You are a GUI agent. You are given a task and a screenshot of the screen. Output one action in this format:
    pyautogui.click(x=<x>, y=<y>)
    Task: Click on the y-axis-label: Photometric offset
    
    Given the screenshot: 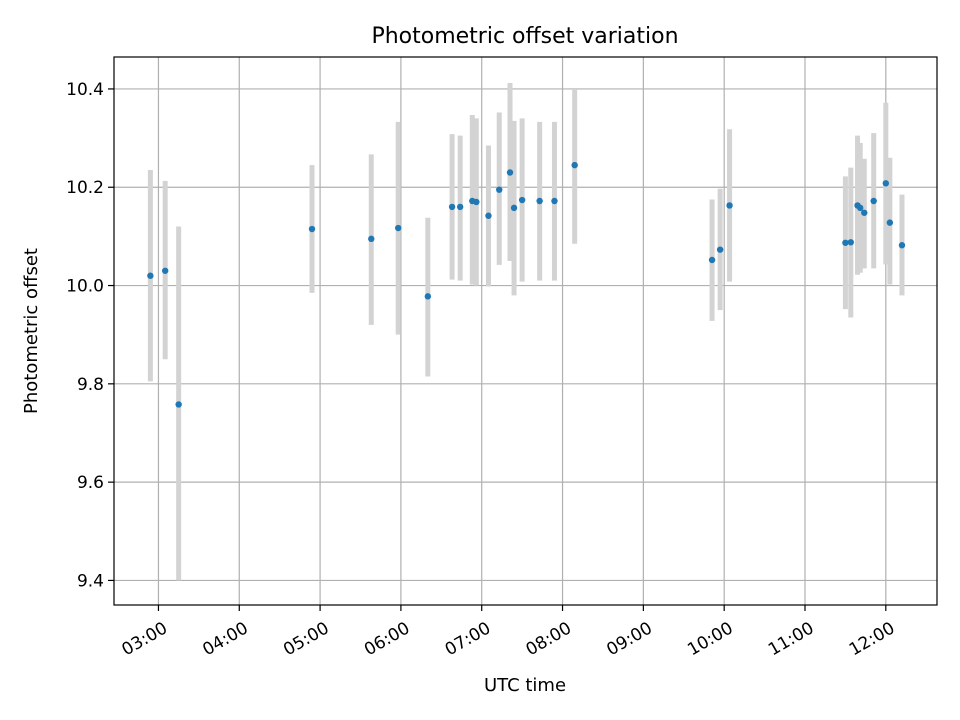 What is the action you would take?
    pyautogui.click(x=31, y=331)
    